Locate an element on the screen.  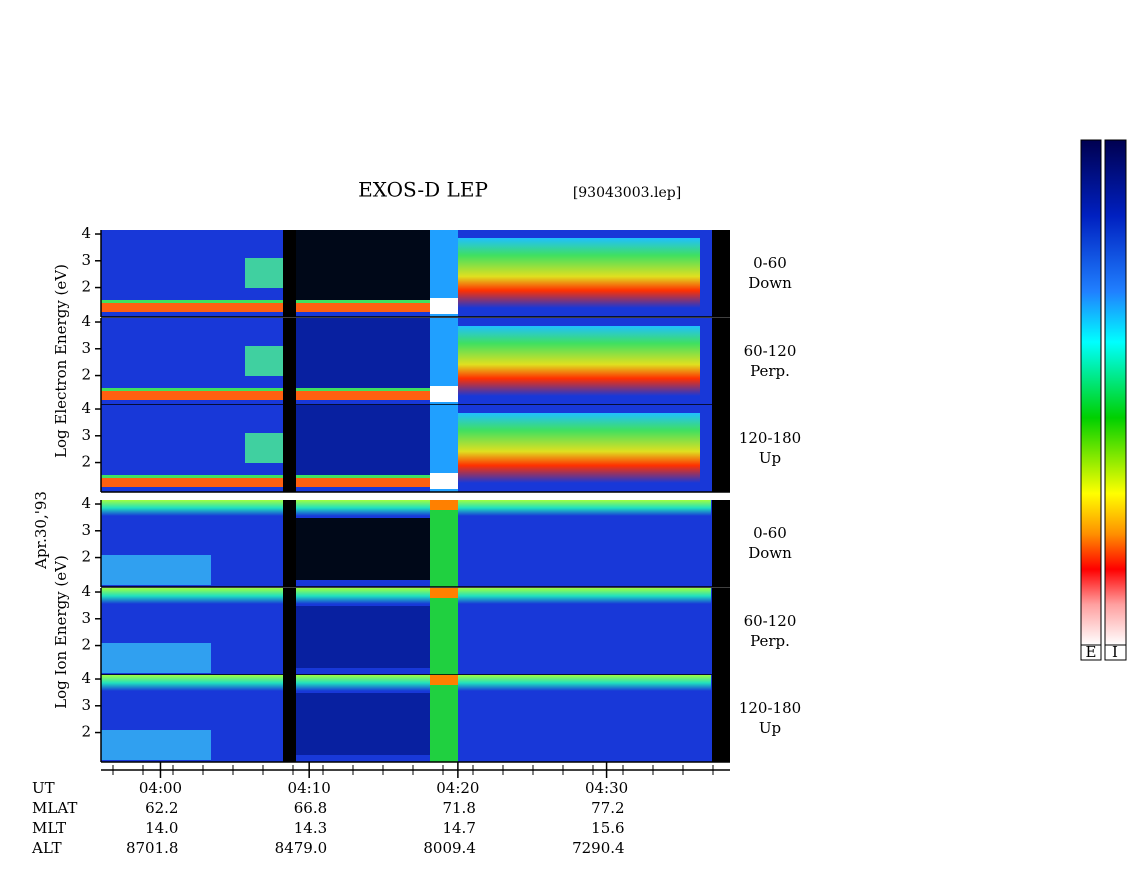
colorbar-label: E is located at coordinates (1091, 652).